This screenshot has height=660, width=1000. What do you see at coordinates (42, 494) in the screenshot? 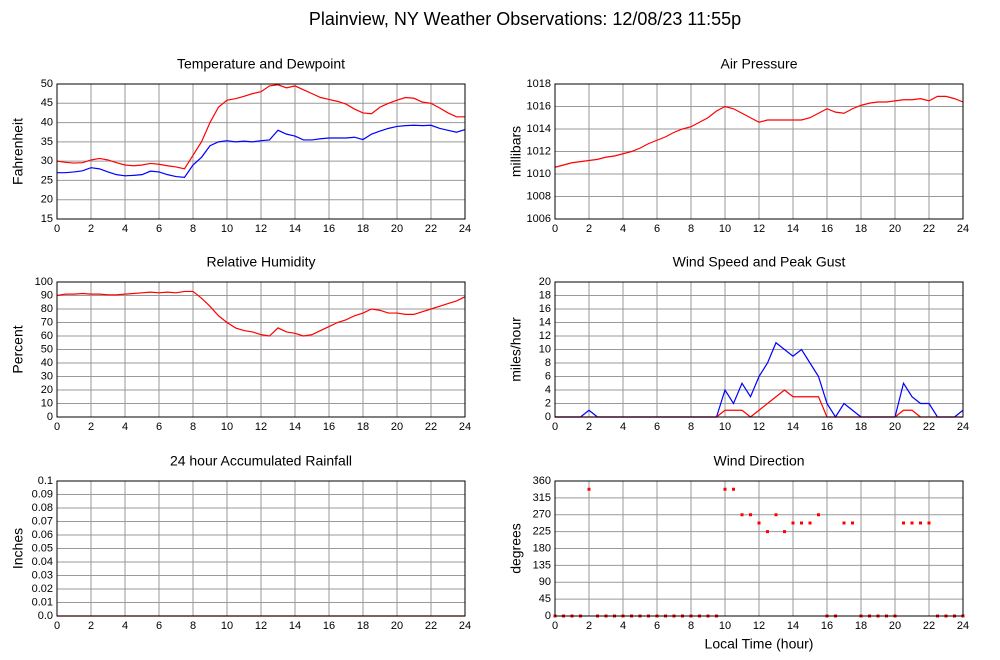
I see `y-tick-label: 0.09` at bounding box center [42, 494].